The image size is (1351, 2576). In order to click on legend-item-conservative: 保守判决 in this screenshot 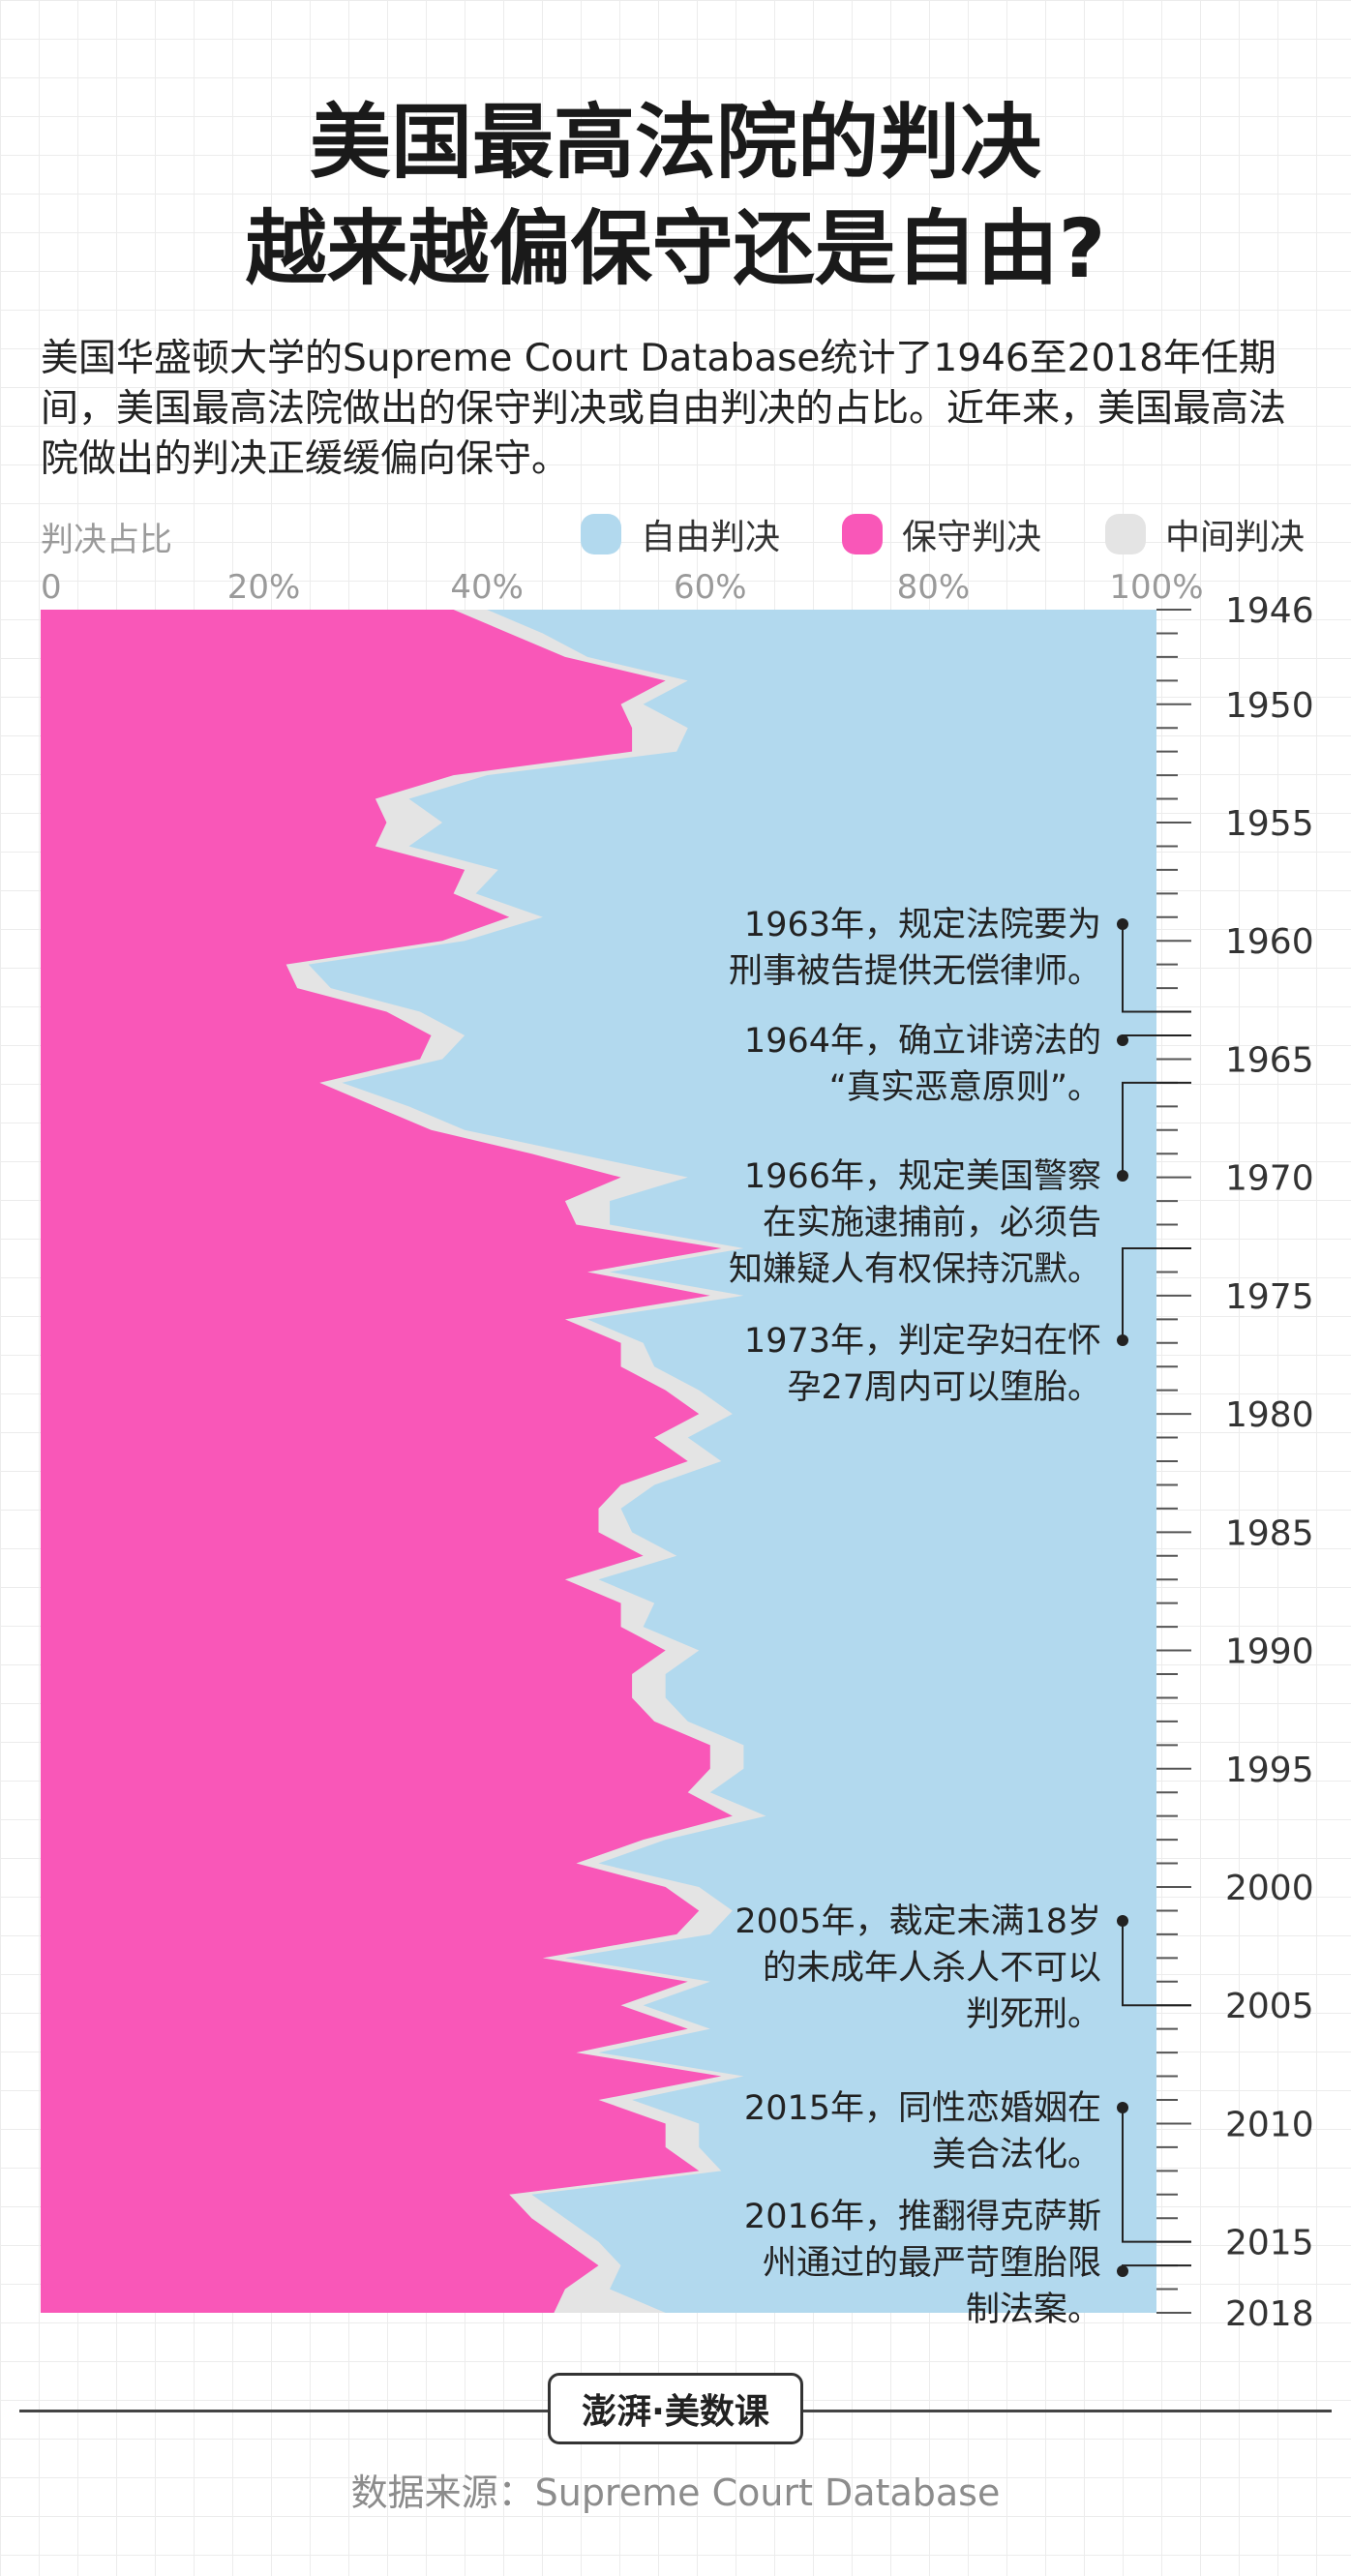, I will do `click(941, 534)`.